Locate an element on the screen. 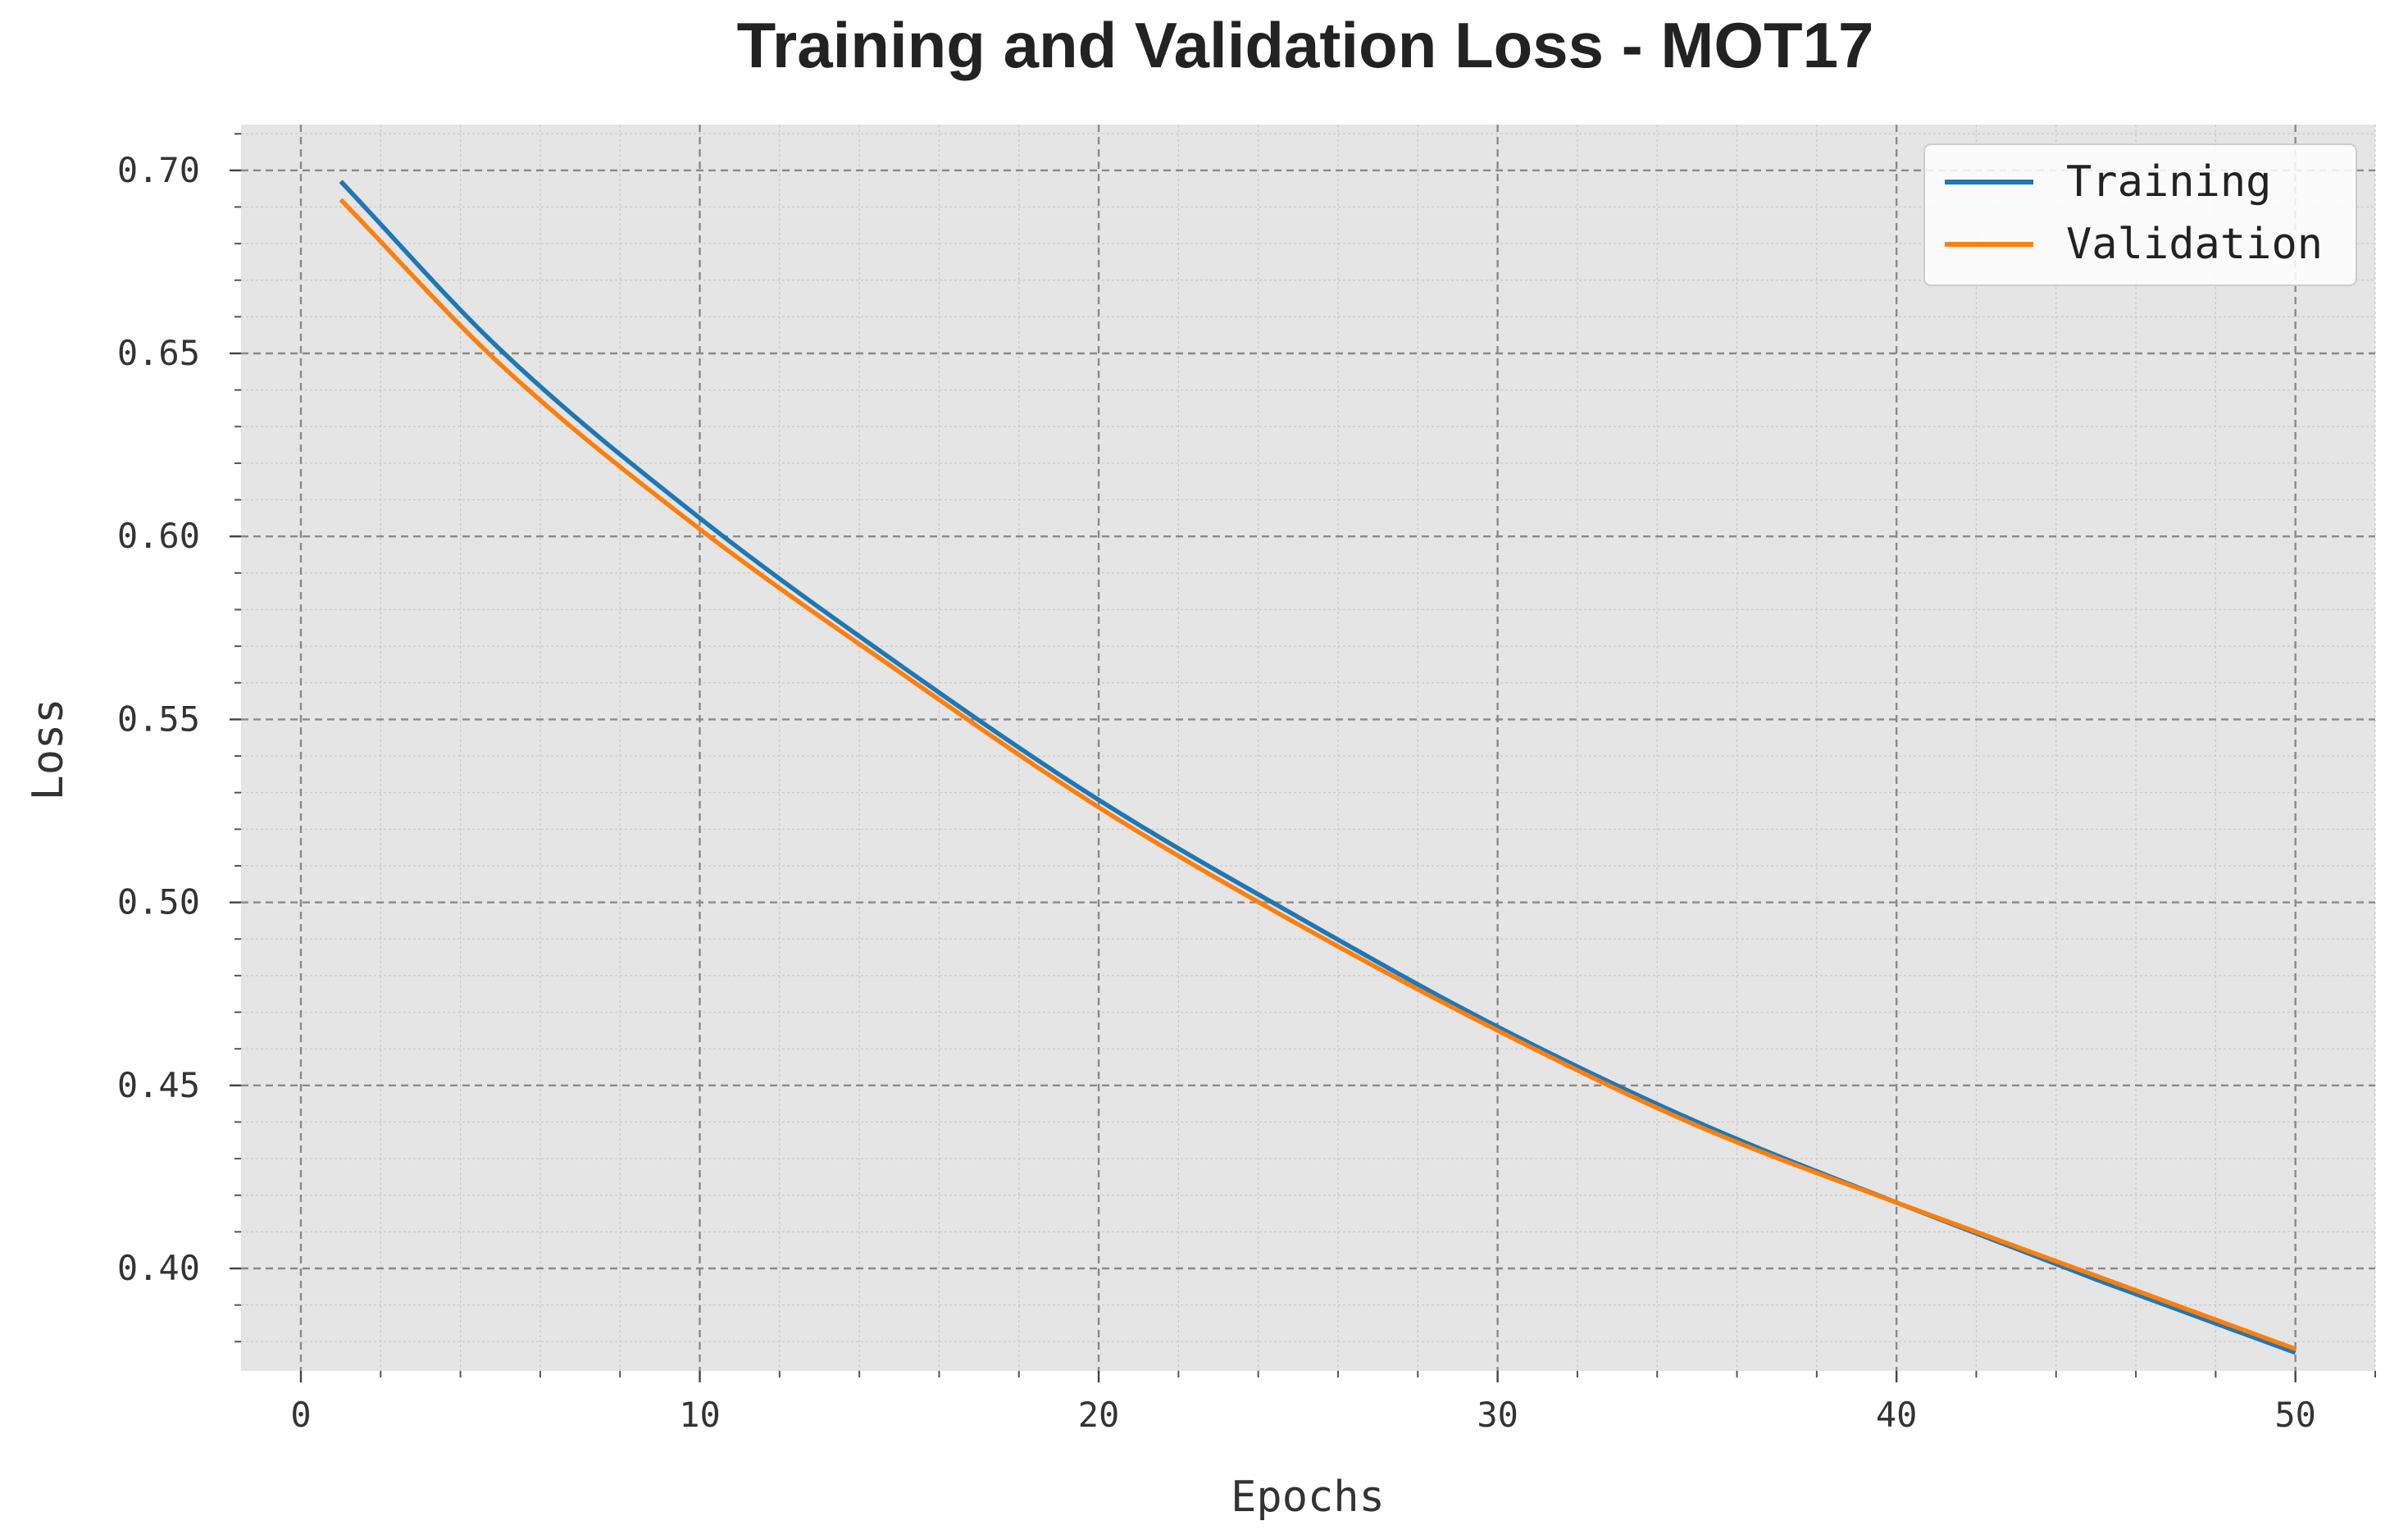 The width and height of the screenshot is (2408, 1539). x-tick-label: 20 is located at coordinates (1099, 1415).